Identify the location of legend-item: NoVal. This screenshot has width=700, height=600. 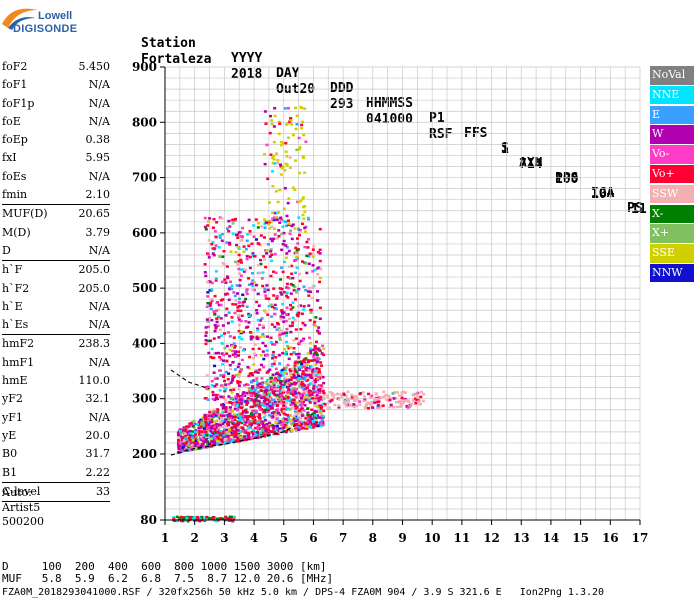
(672, 75).